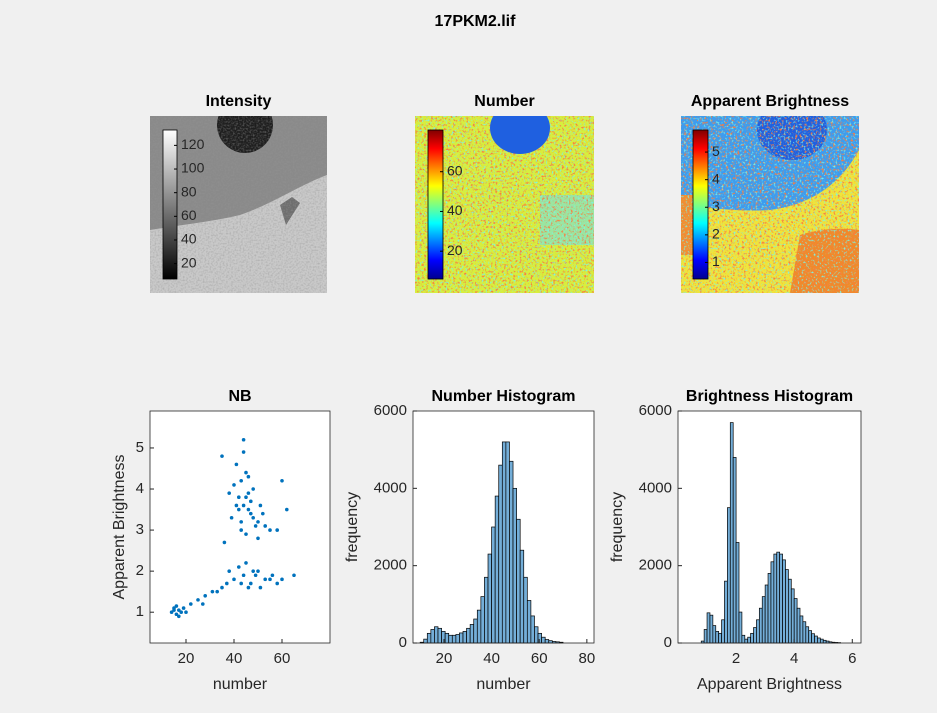 The width and height of the screenshot is (937, 713). Describe the element at coordinates (239, 396) in the screenshot. I see `chart-title: NB` at that location.